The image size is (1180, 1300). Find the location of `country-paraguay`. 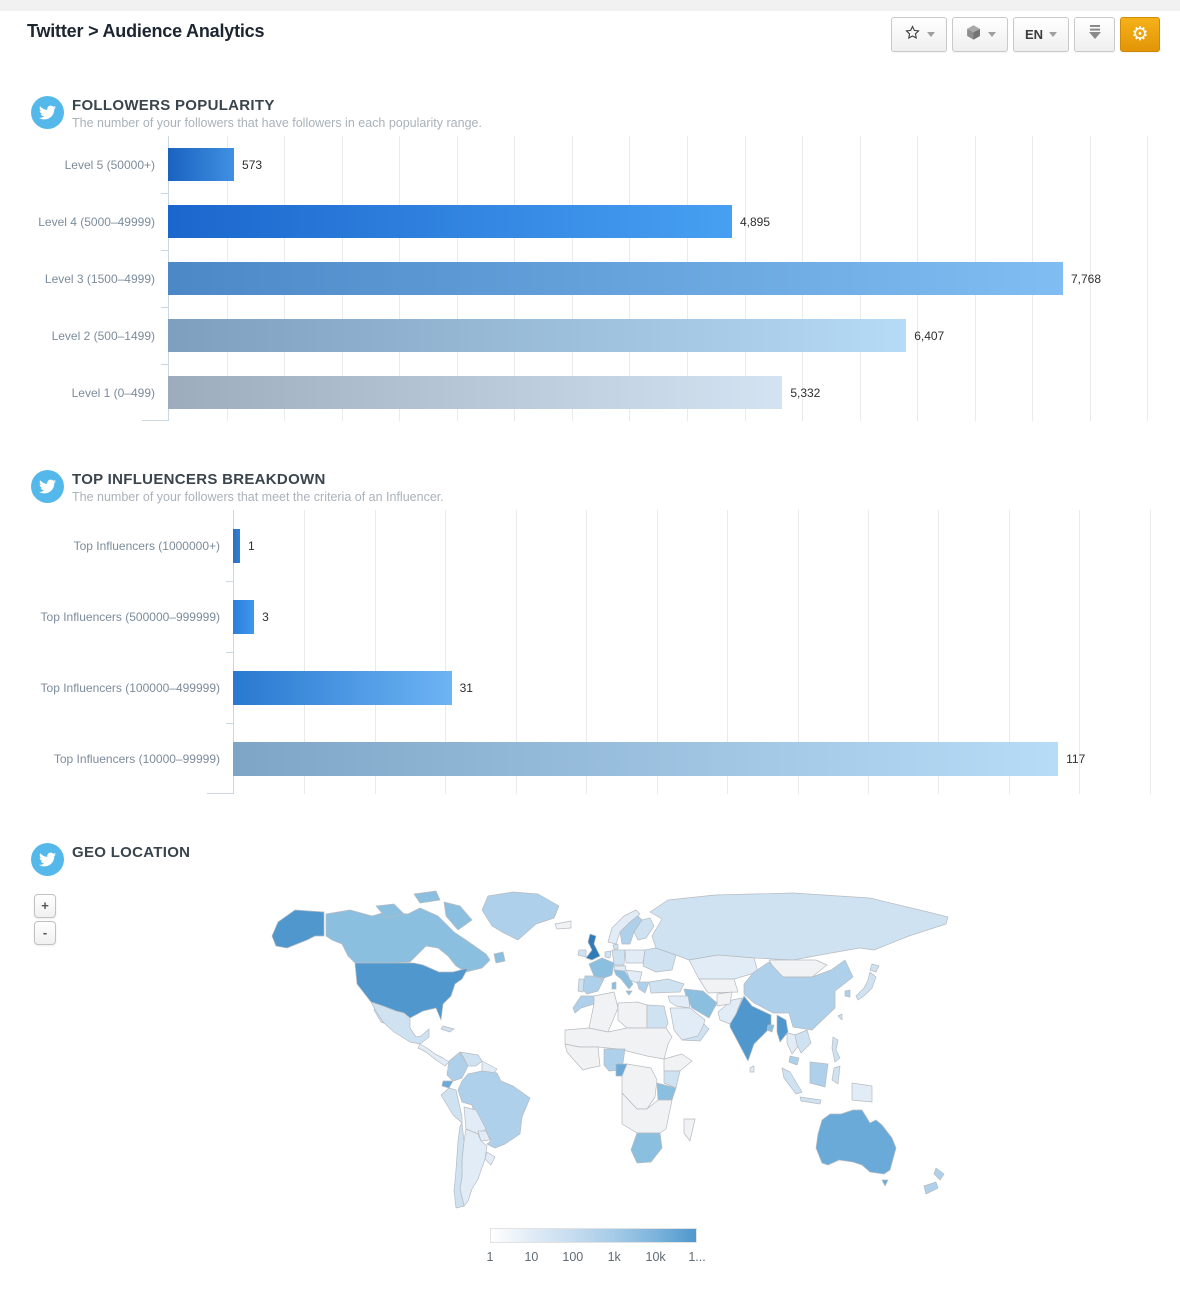

country-paraguay is located at coordinates (484, 1136).